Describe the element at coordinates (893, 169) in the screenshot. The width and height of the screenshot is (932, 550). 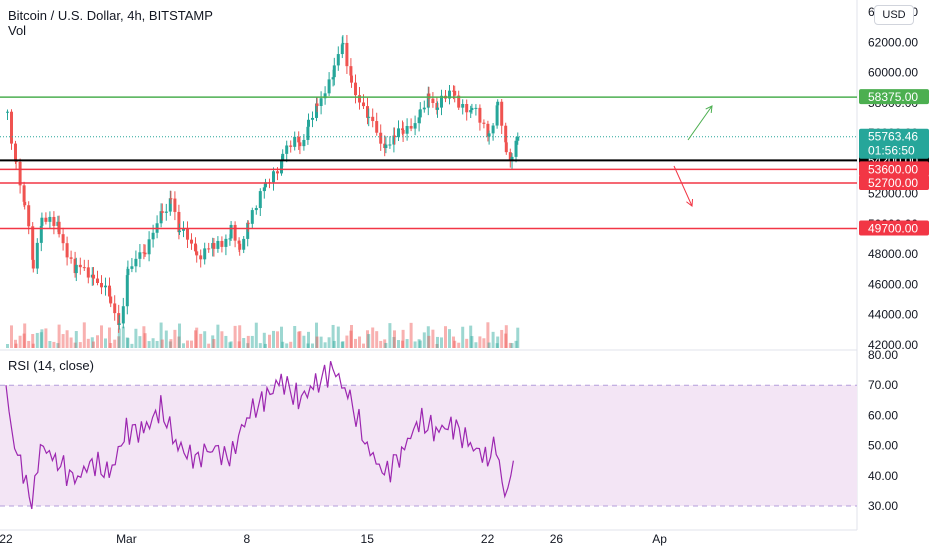
I see `support-53600-label: 53600.00` at that location.